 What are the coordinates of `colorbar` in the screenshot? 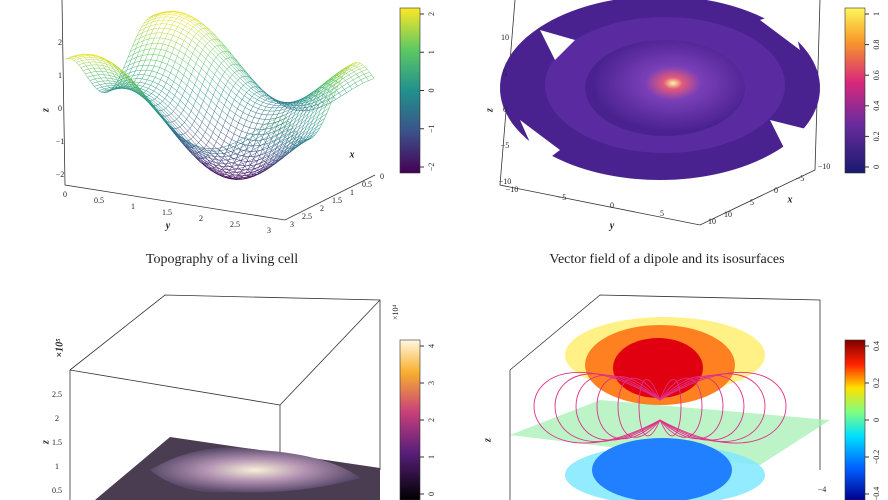 It's located at (410, 419).